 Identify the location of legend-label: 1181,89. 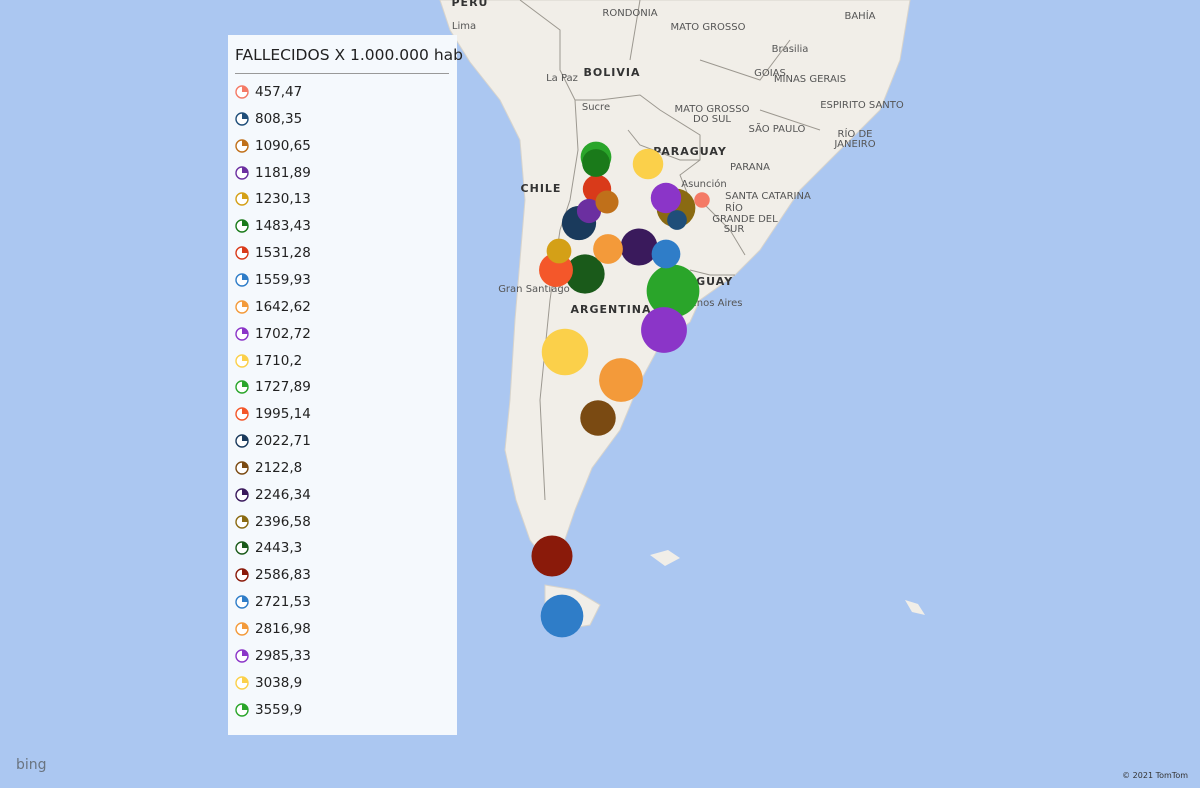
(283, 172).